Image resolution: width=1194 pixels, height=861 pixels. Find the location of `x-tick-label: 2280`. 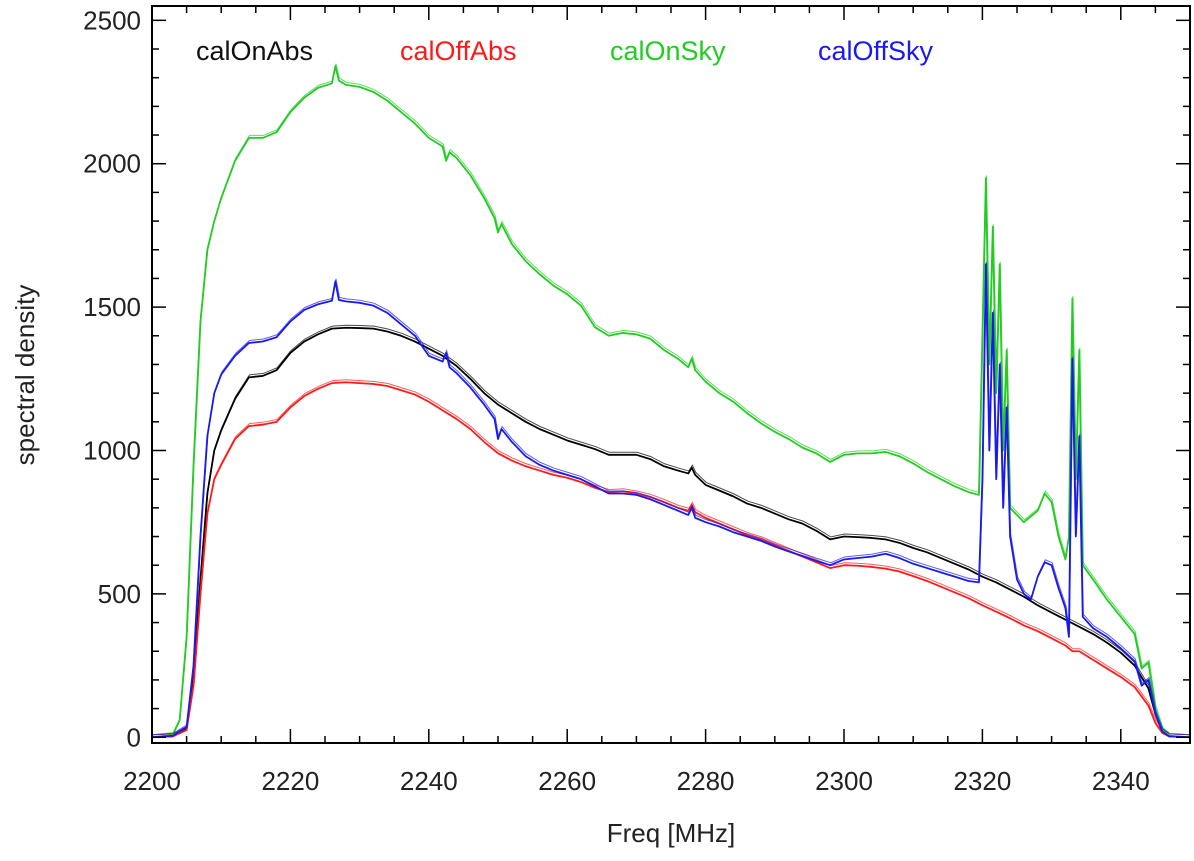

x-tick-label: 2280 is located at coordinates (706, 781).